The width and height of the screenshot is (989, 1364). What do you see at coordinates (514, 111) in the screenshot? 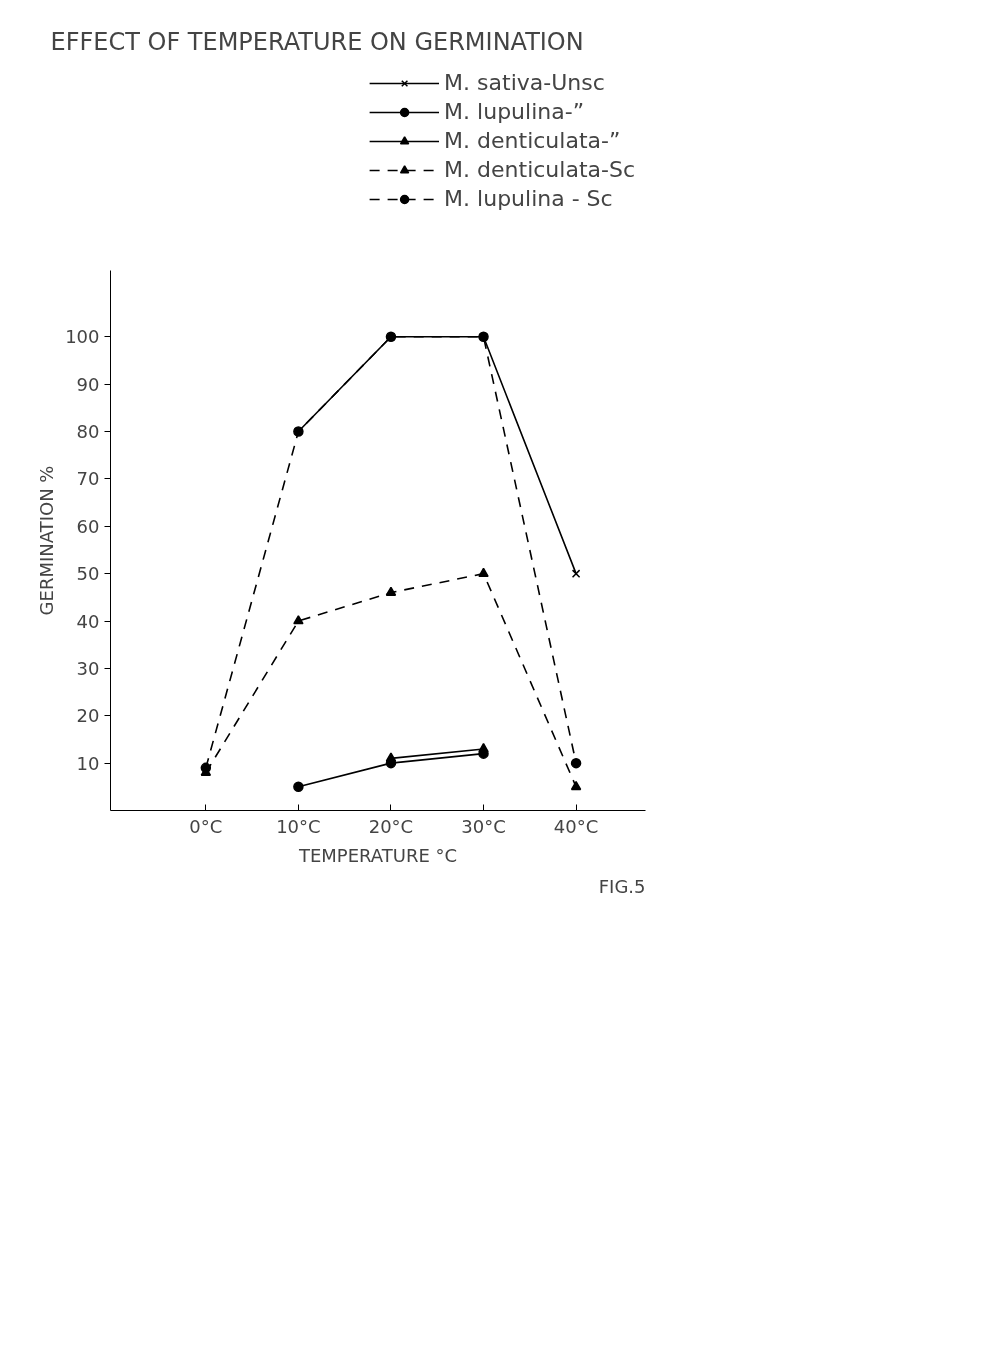
I see `legend-label: M. lupulina-”` at bounding box center [514, 111].